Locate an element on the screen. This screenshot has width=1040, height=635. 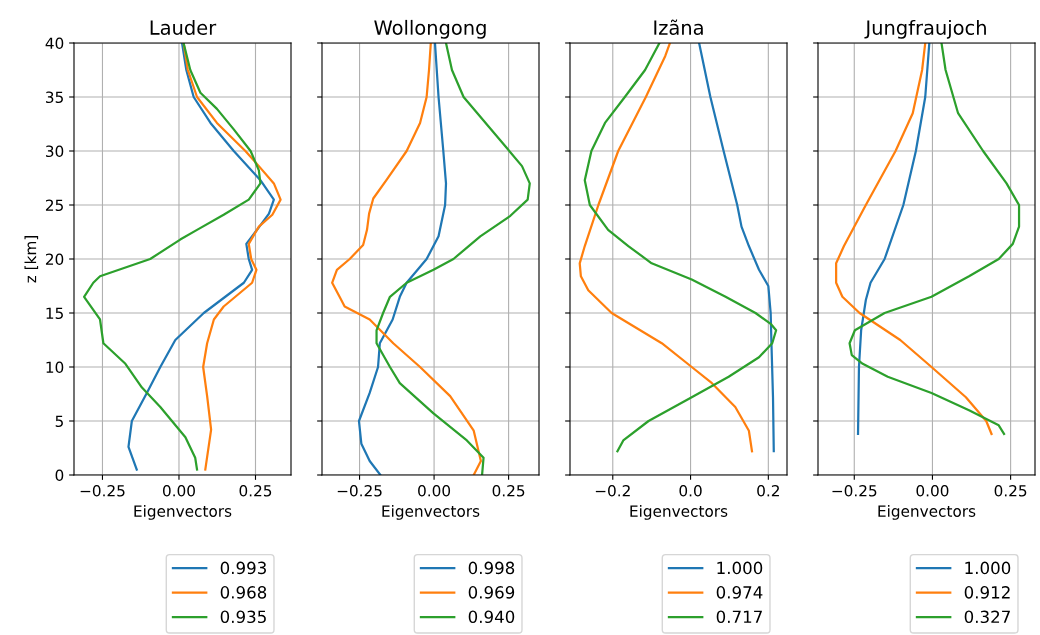
legend-label: 0.935 is located at coordinates (243, 617).